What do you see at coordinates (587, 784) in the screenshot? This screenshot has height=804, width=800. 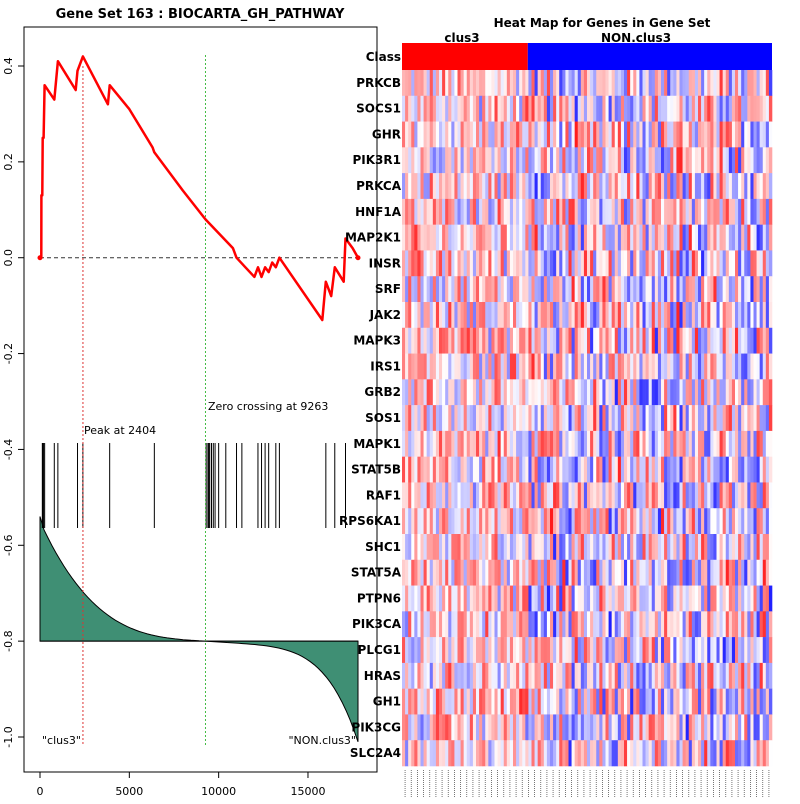 I see `sample-labels` at bounding box center [587, 784].